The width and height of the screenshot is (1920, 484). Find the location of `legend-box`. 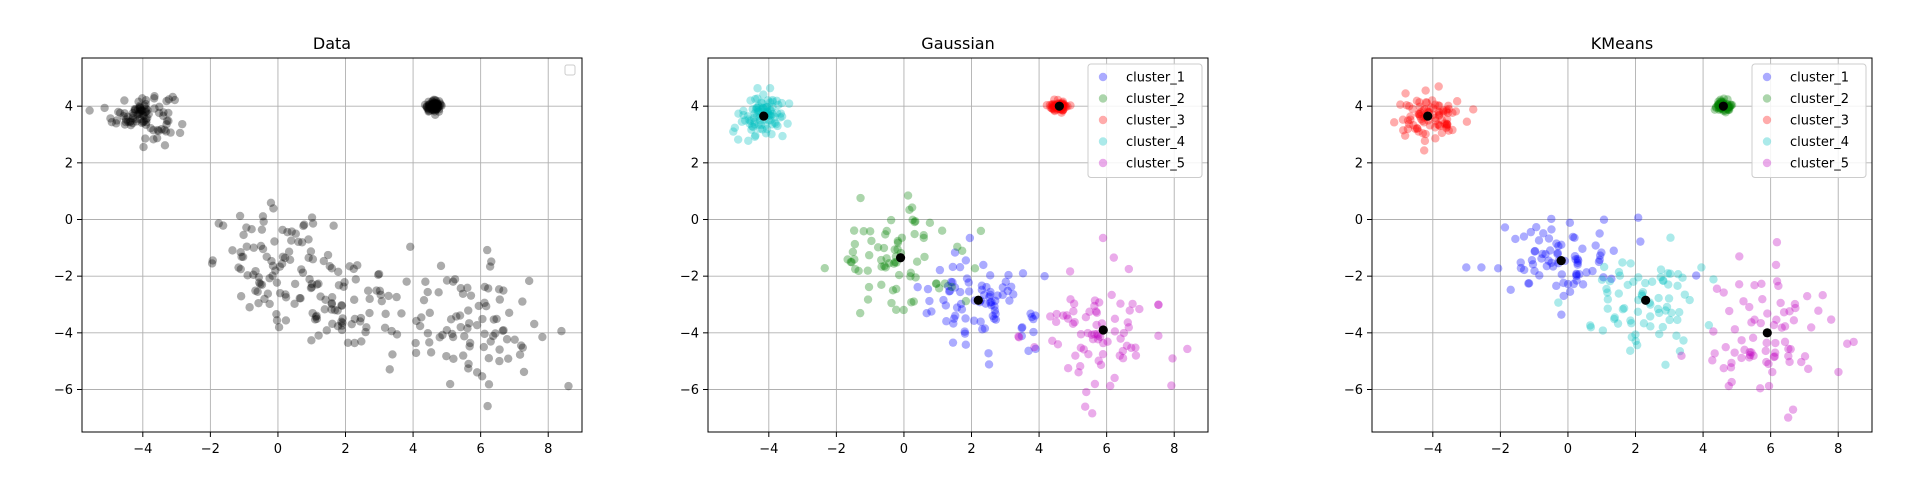

legend-box is located at coordinates (1809, 120).